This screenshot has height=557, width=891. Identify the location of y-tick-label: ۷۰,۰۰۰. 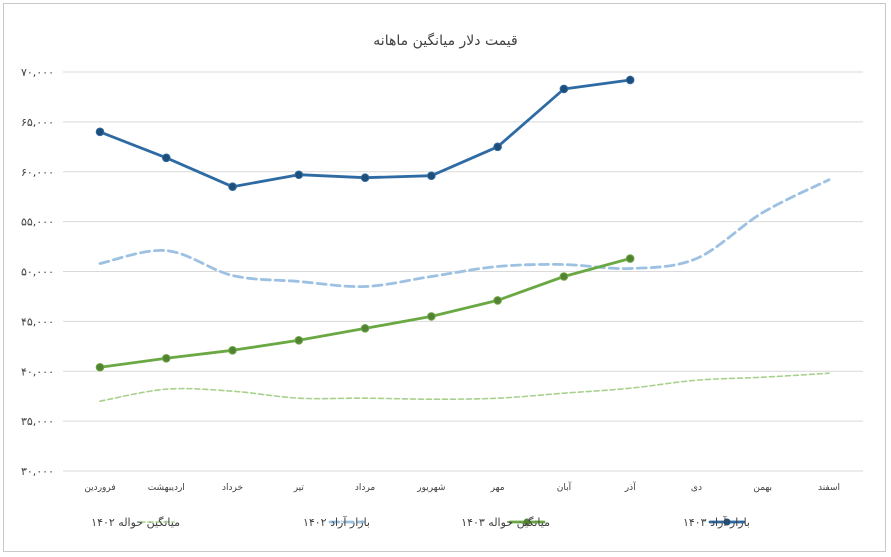
(37, 72).